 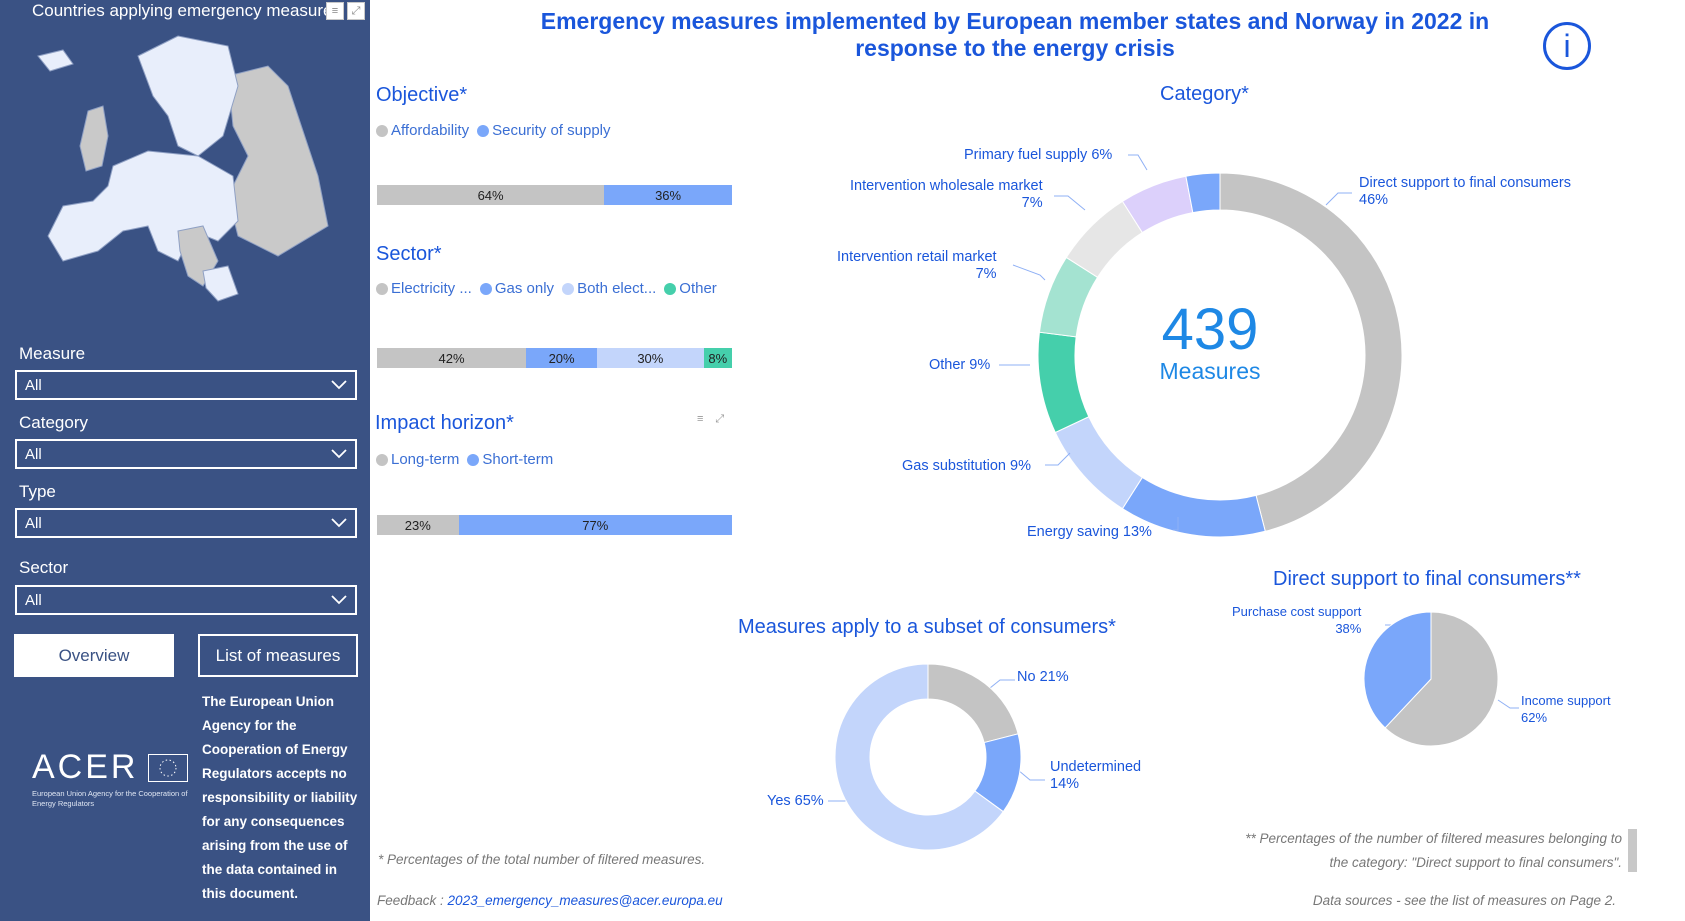 I want to click on slice-purchase-cost-support, so click(x=1397, y=670).